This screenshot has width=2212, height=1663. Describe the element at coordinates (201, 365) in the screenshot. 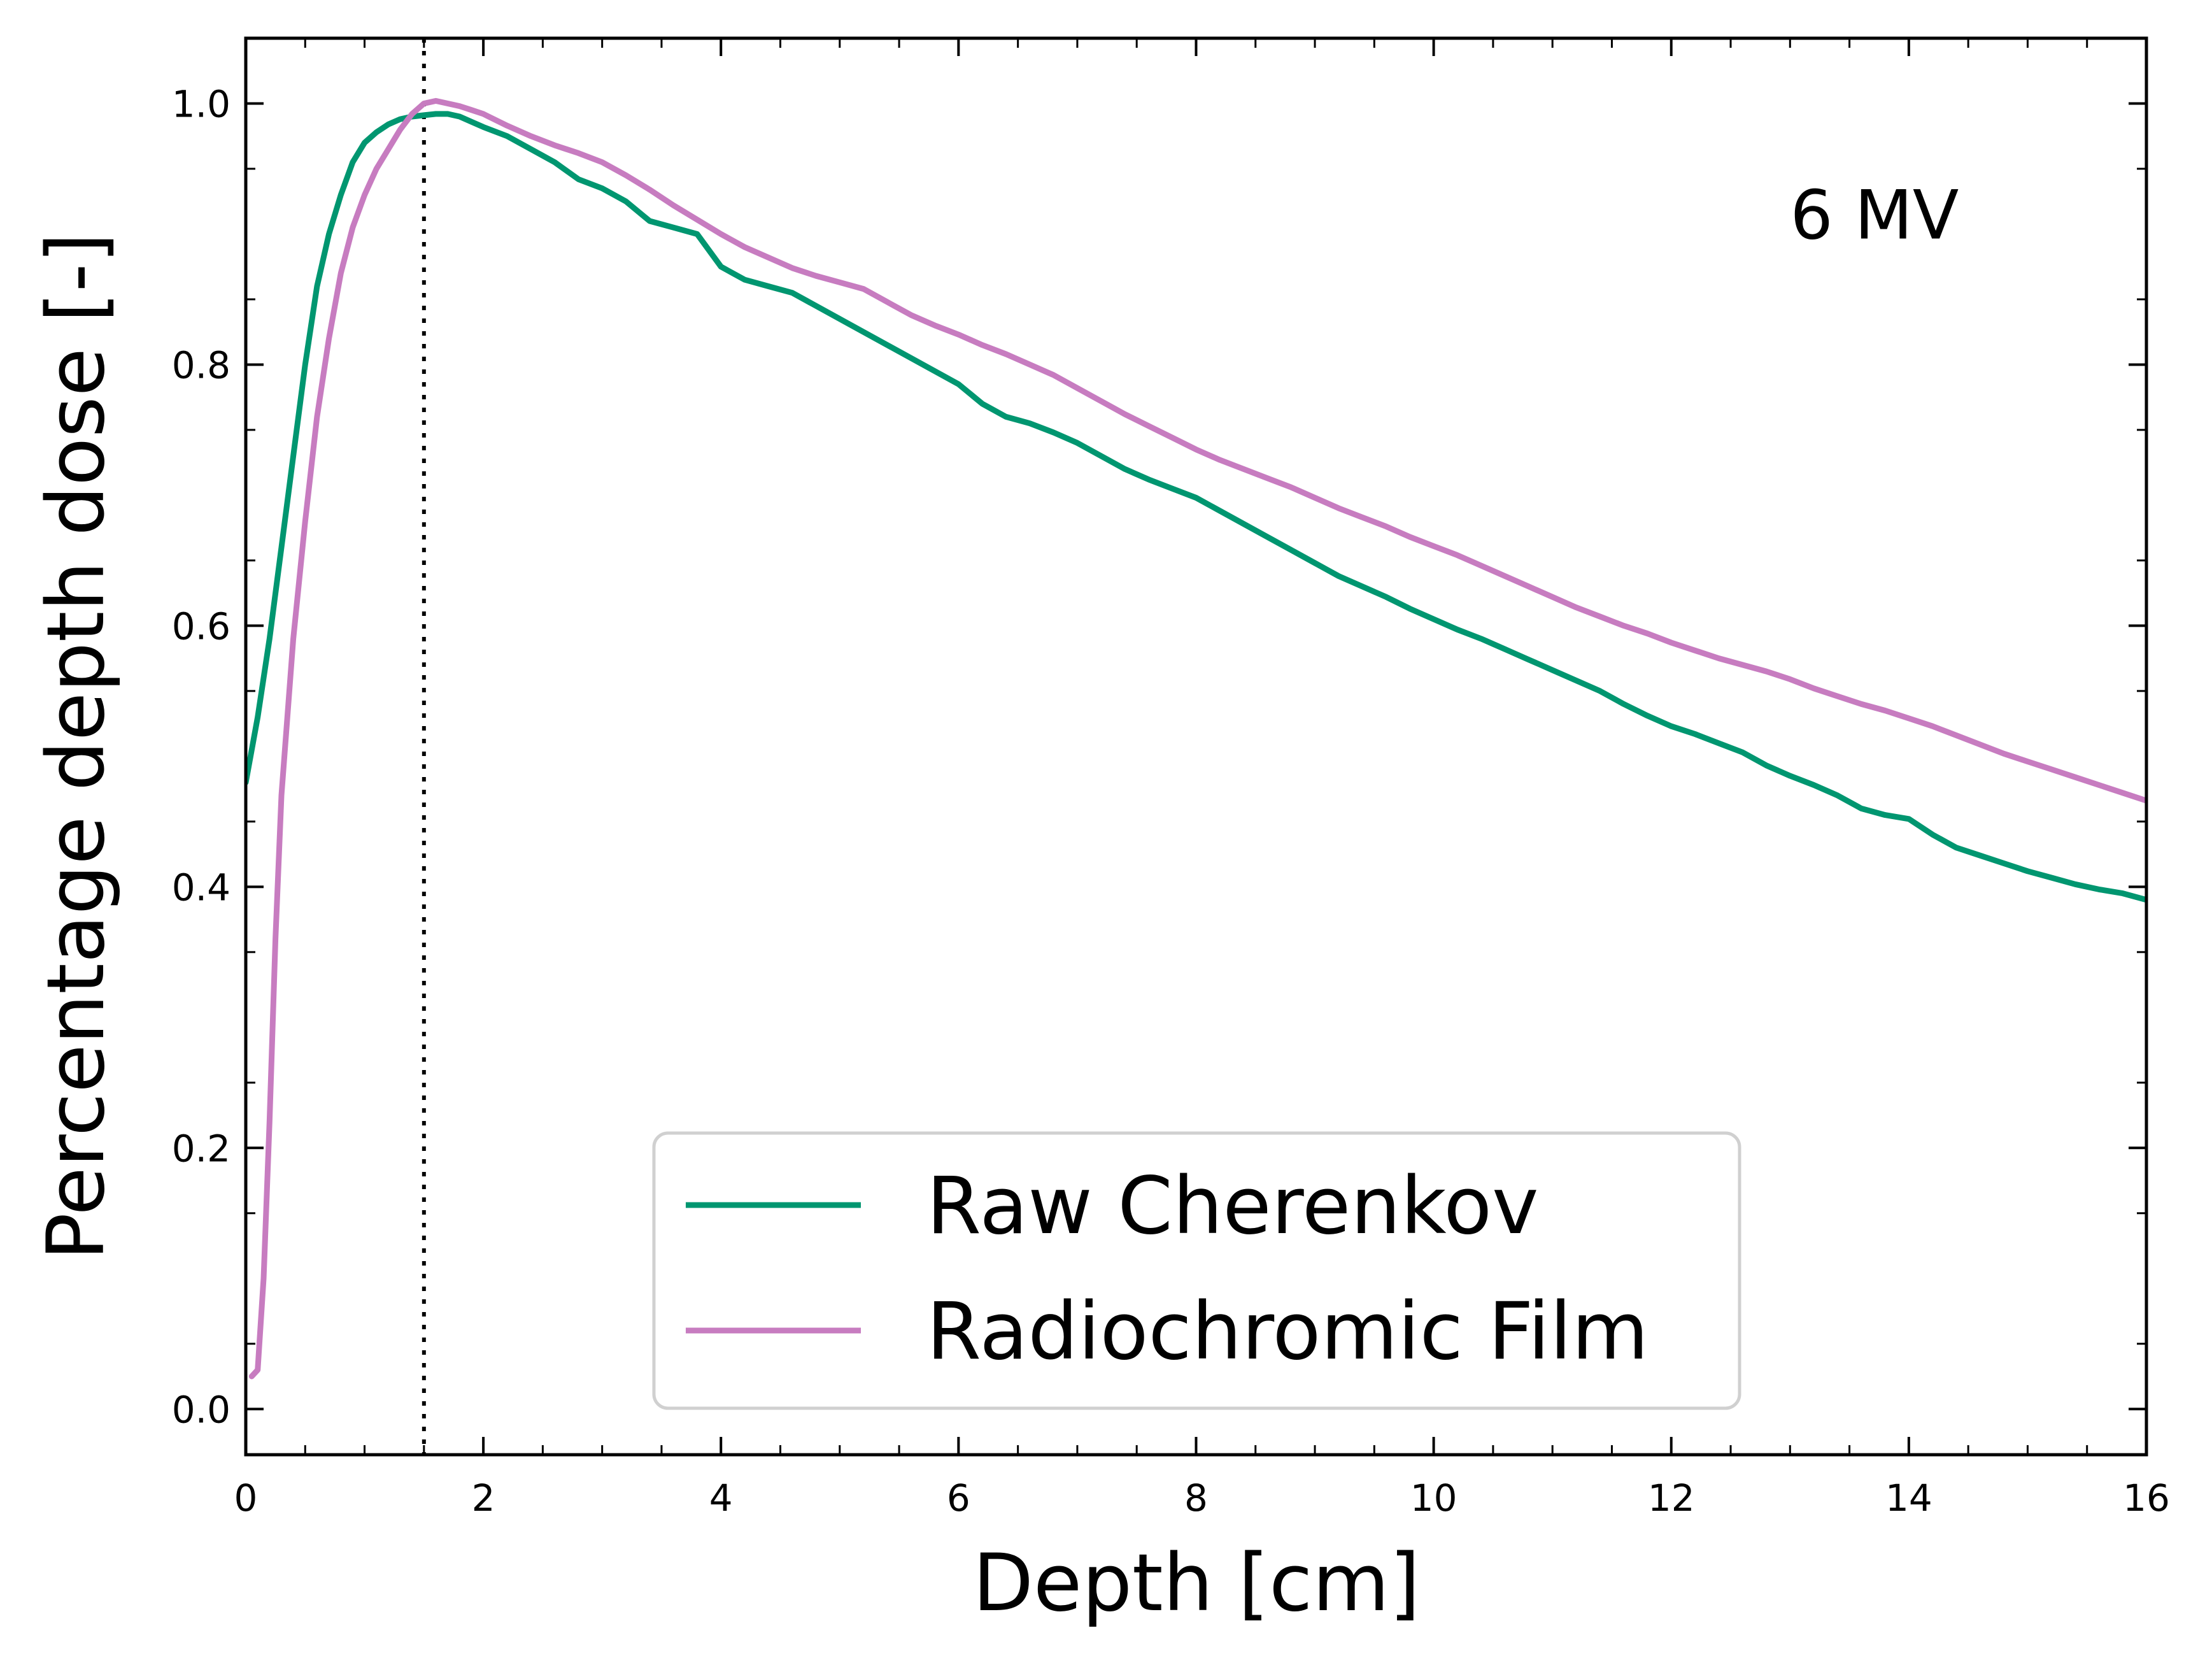

I see `y-tick-label: 0.8` at that location.